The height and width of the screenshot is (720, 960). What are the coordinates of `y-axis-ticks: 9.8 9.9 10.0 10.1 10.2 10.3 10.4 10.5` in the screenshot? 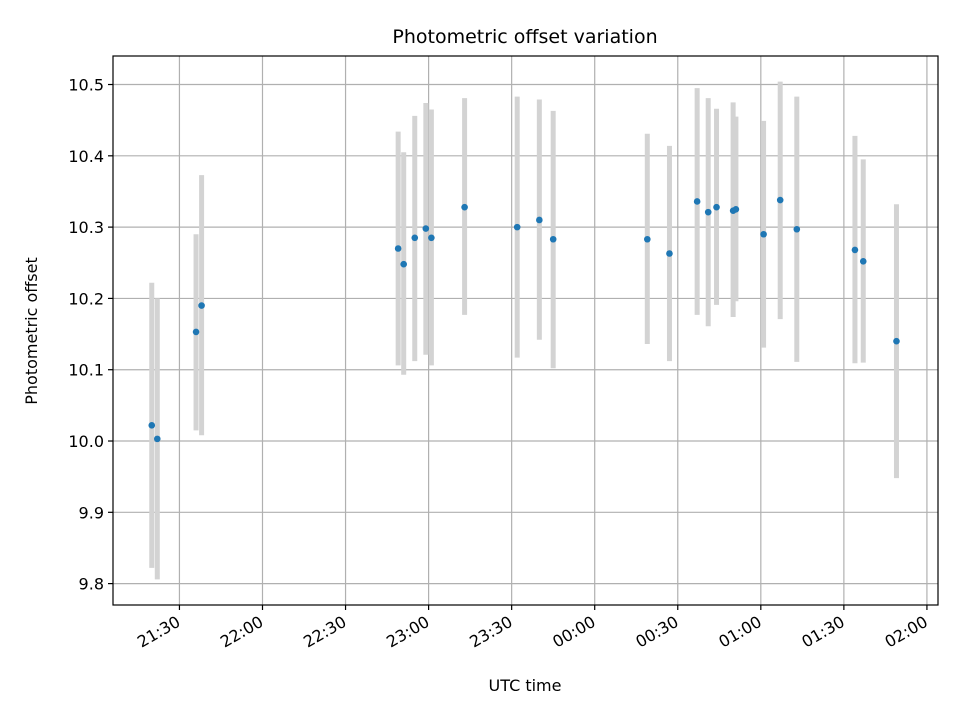 It's located at (90, 335).